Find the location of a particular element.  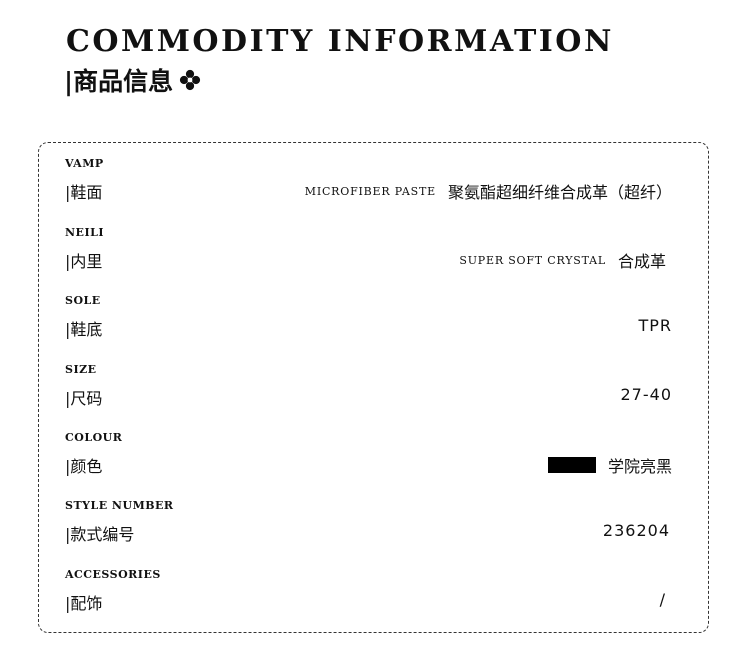

color-swatch is located at coordinates (571, 465).